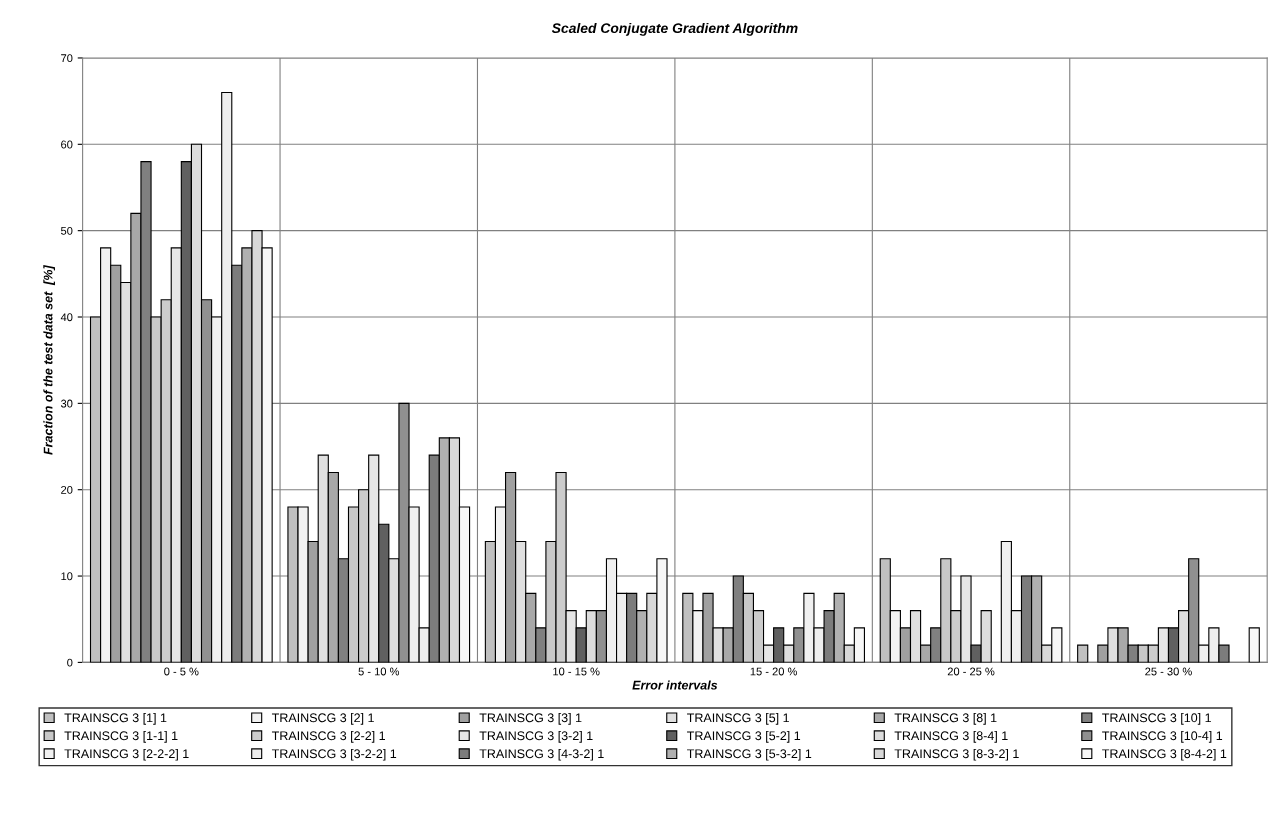 The image size is (1271, 828). What do you see at coordinates (674, 29) in the screenshot?
I see `chart-title: Scaled Conjugate Gradient Algorithm` at bounding box center [674, 29].